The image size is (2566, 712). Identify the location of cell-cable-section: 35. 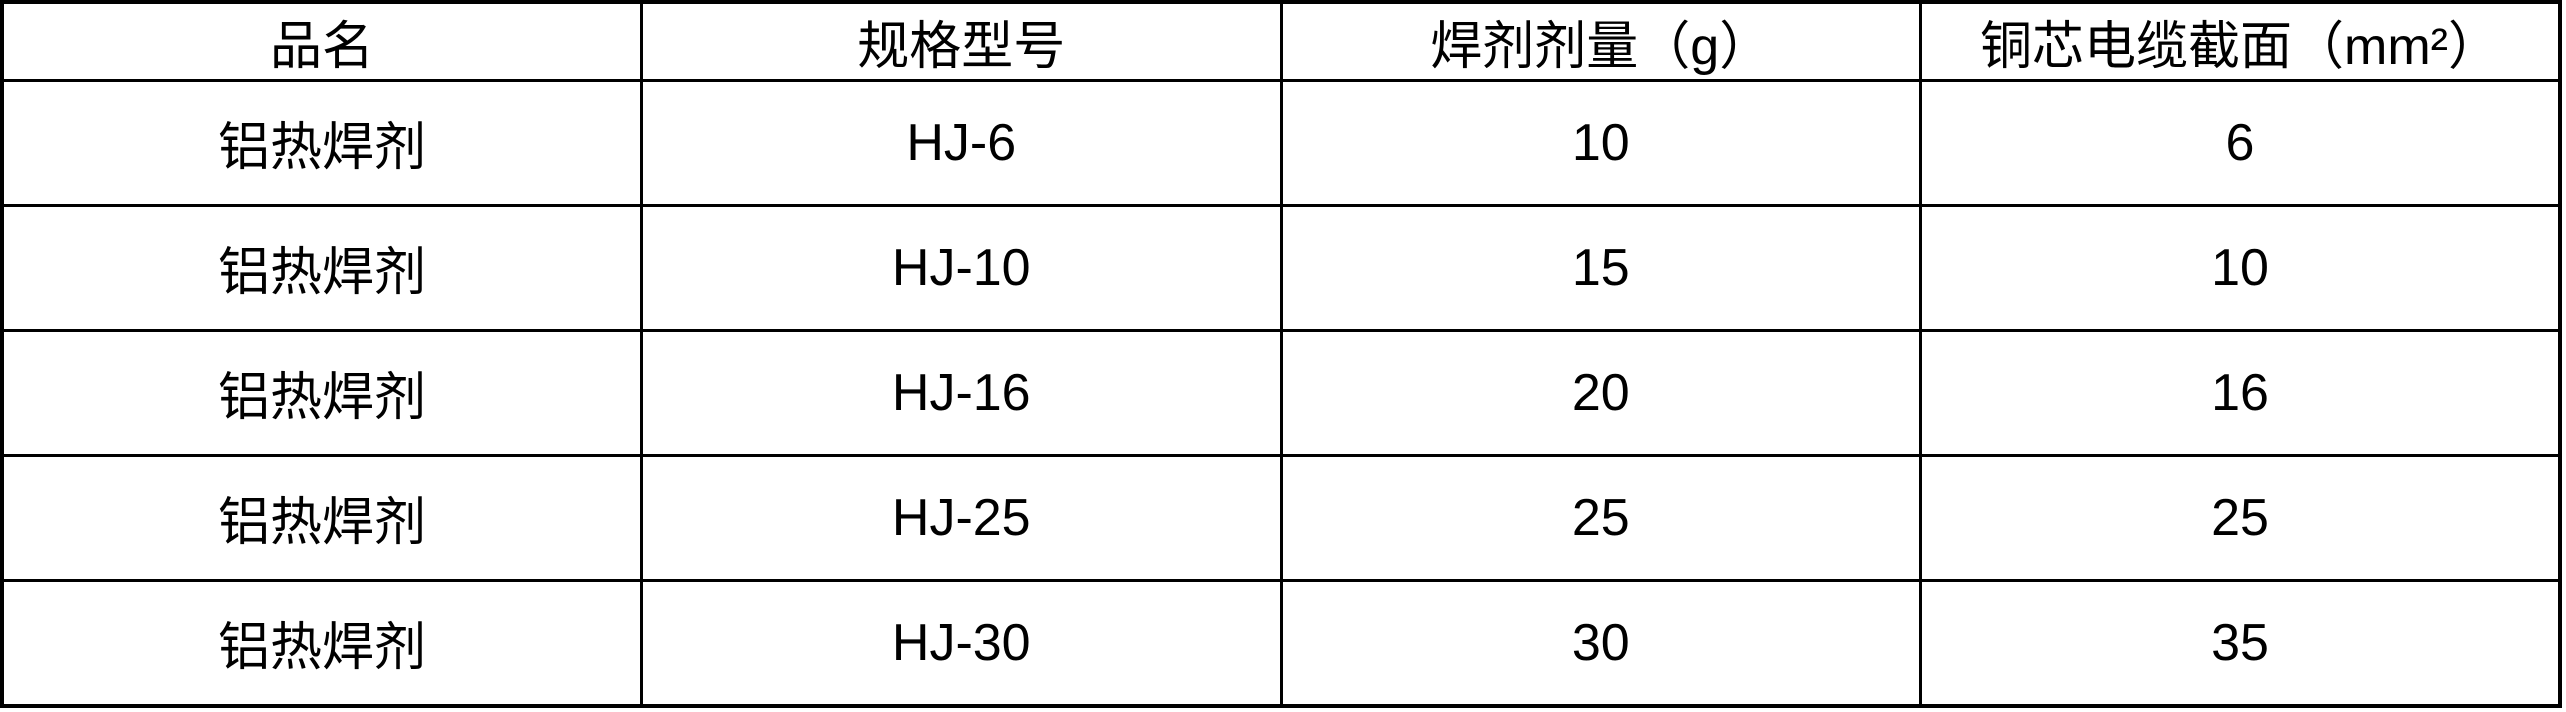
(2240, 643).